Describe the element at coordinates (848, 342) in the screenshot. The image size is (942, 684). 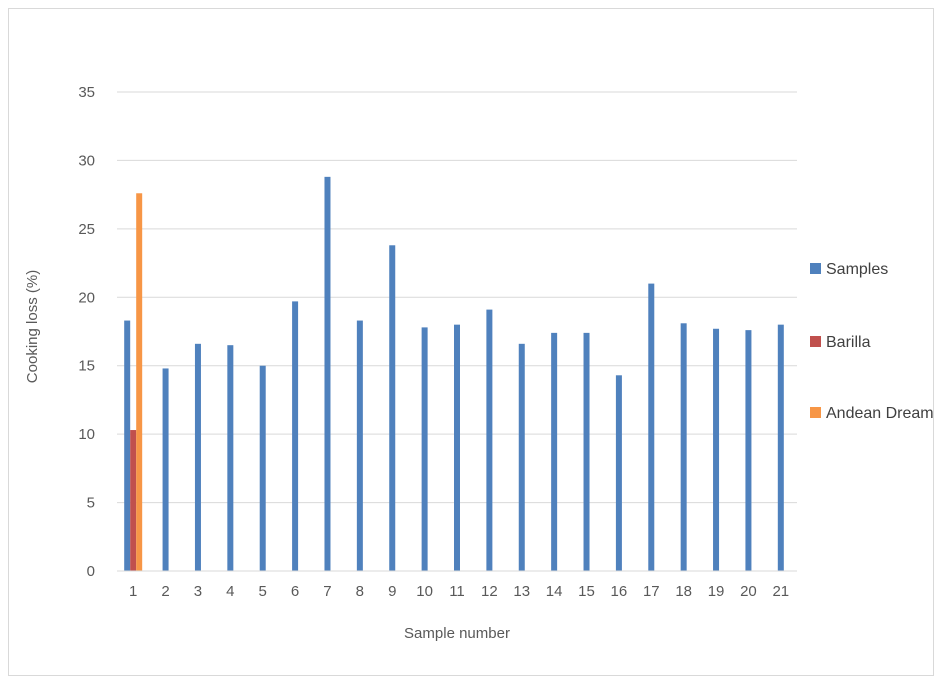
I see `legend-label: Barilla` at that location.